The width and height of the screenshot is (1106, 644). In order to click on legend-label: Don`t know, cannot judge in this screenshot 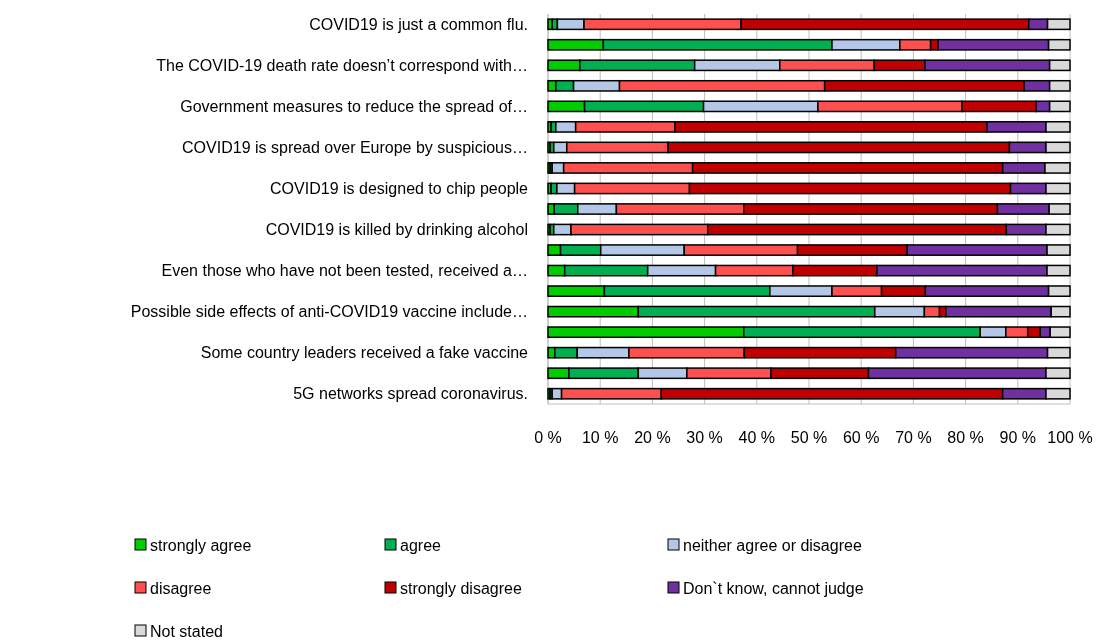, I will do `click(773, 588)`.